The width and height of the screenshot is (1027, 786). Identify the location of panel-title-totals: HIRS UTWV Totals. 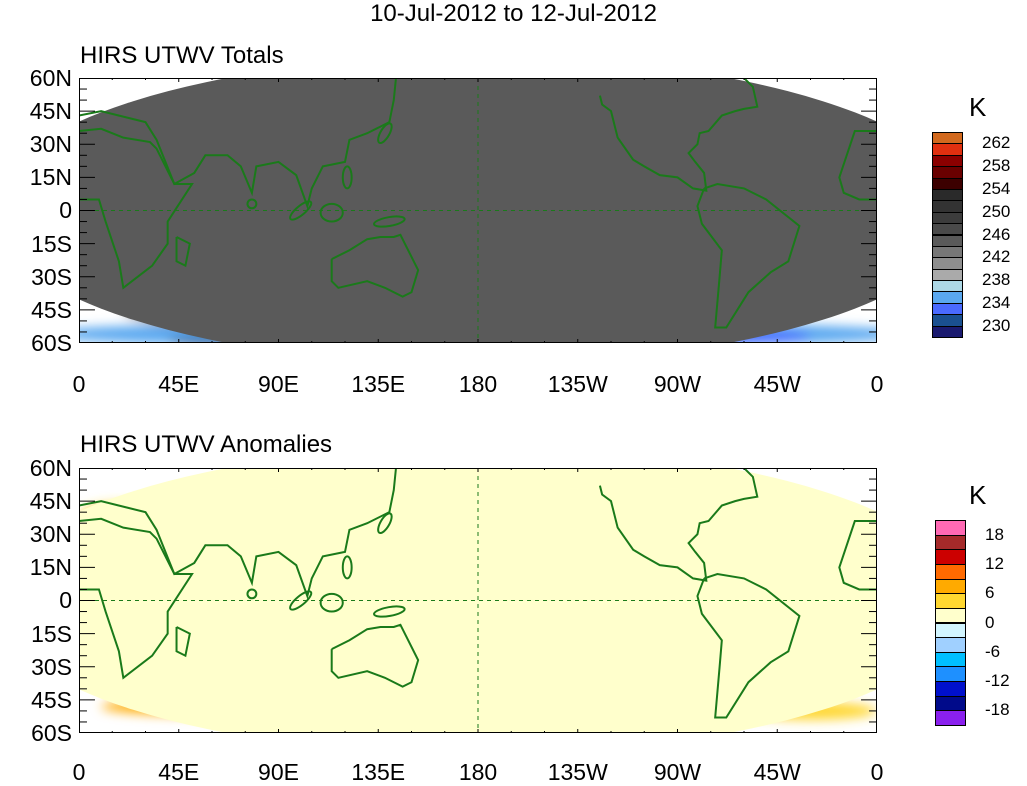
(182, 55).